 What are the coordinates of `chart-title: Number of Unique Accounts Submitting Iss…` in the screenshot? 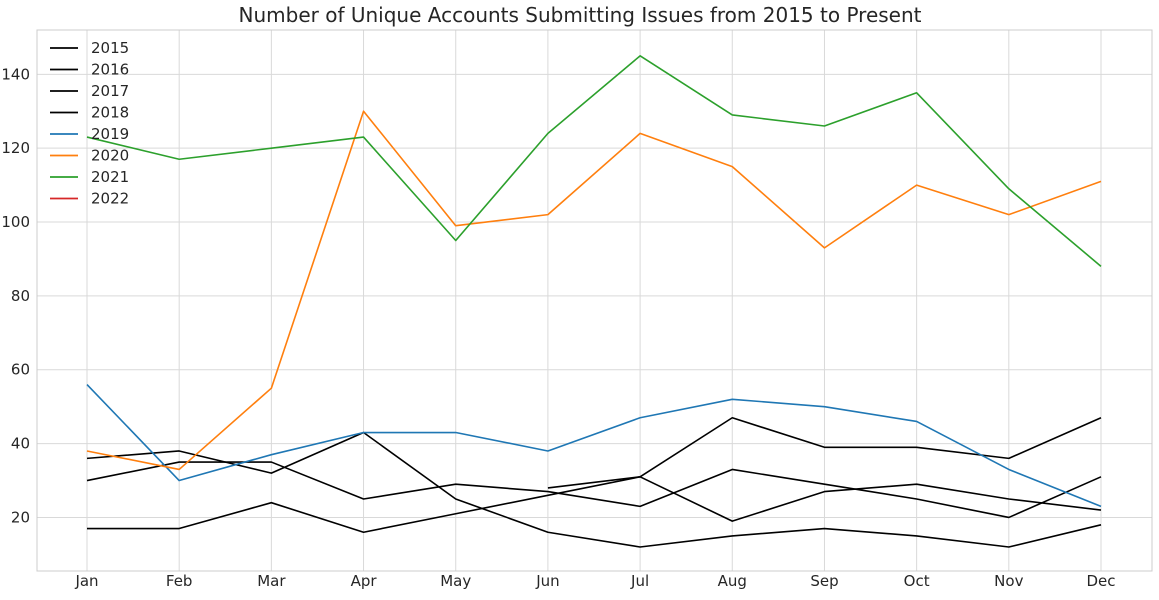 It's located at (580, 15).